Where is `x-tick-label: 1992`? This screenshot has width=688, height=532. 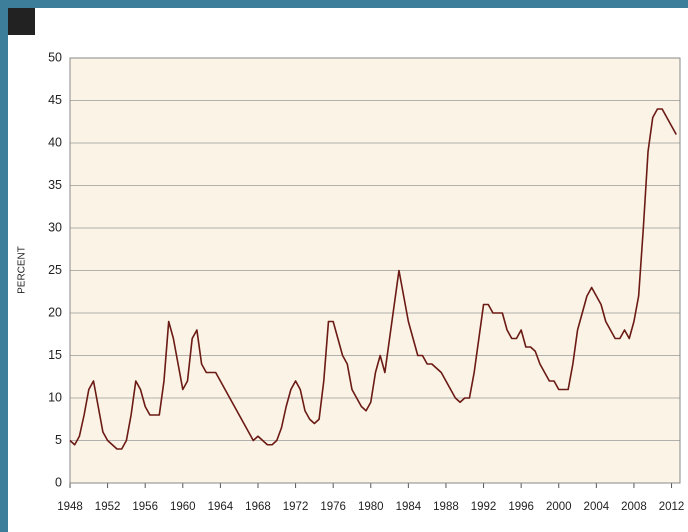
x-tick-label: 1992 is located at coordinates (484, 507).